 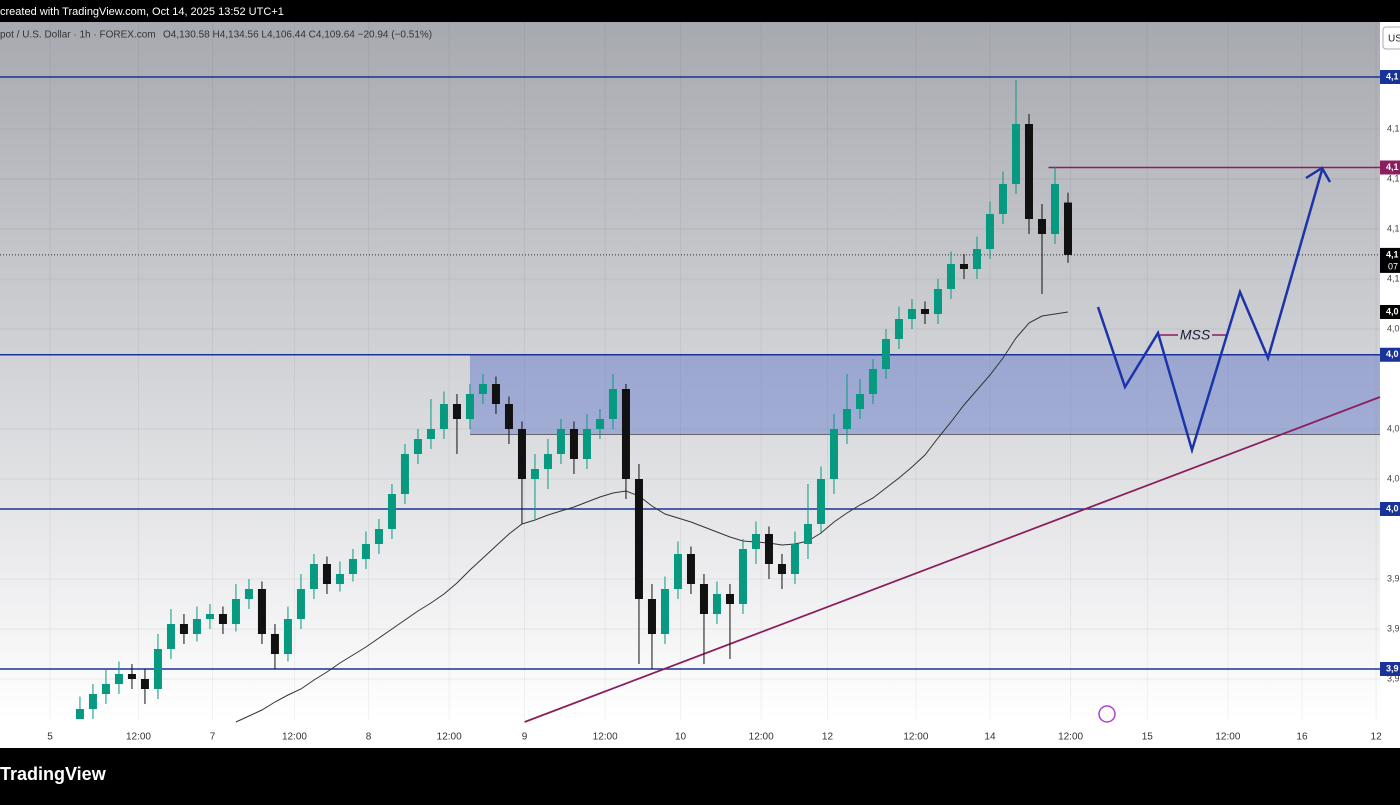 What do you see at coordinates (213, 737) in the screenshot?
I see `x-tick-label: 7` at bounding box center [213, 737].